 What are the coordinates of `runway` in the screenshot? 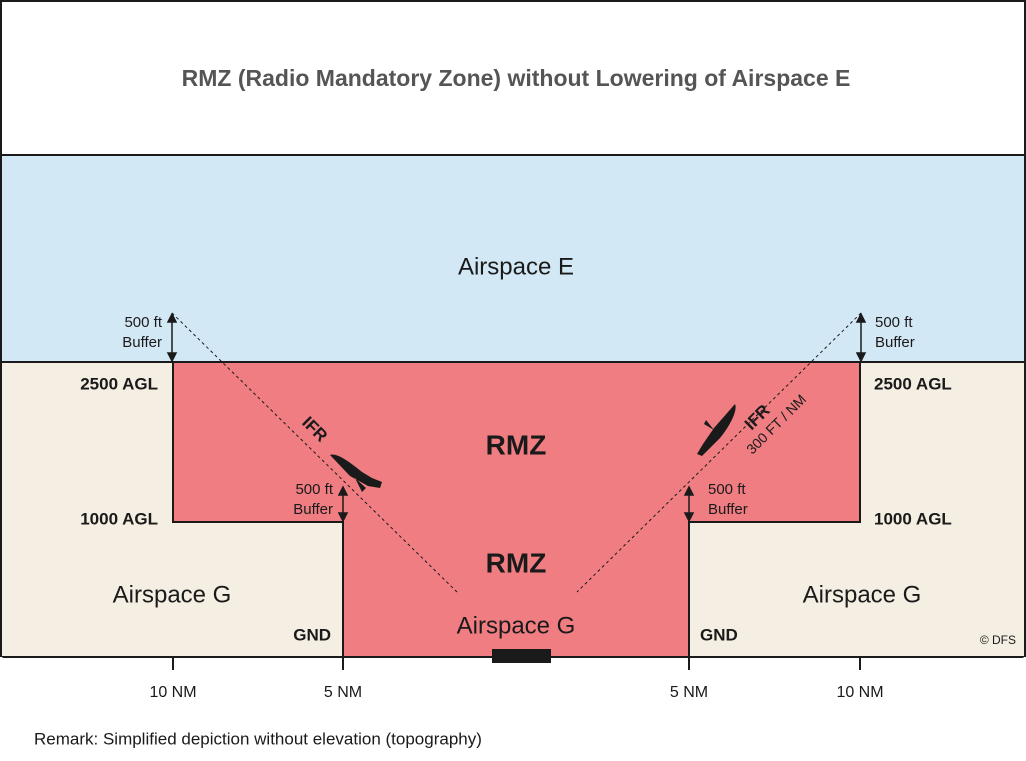 It's located at (521, 656).